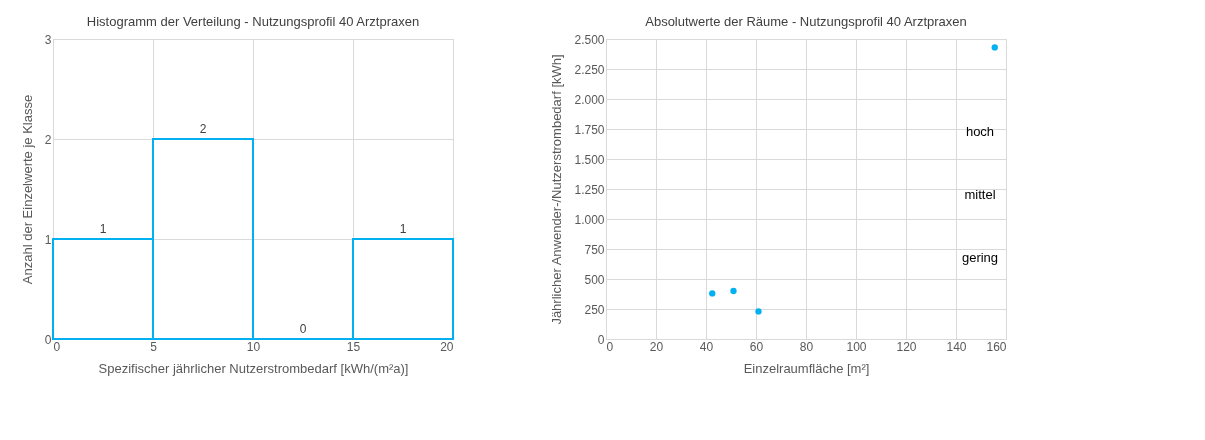 This screenshot has width=1205, height=440. What do you see at coordinates (589, 189) in the screenshot?
I see `y-tick-label: 1.250` at bounding box center [589, 189].